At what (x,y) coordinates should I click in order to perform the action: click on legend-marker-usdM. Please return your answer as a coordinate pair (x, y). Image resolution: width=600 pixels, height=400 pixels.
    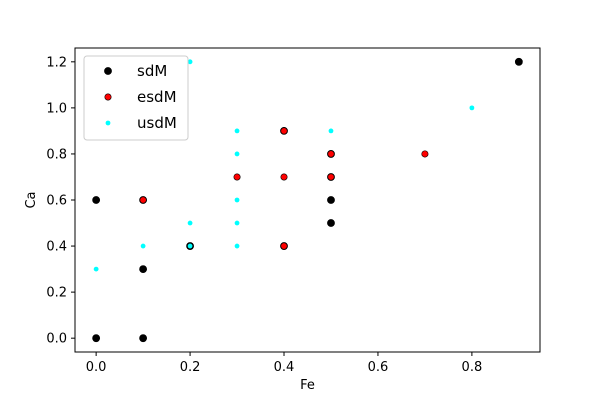
    Looking at the image, I should click on (108, 123).